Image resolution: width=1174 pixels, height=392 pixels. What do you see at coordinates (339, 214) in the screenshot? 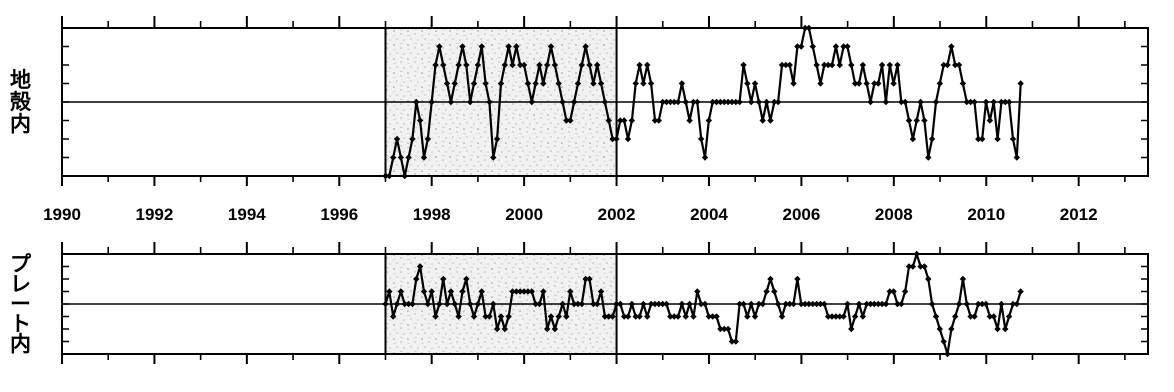
I see `x-tick-label: 1996` at bounding box center [339, 214].